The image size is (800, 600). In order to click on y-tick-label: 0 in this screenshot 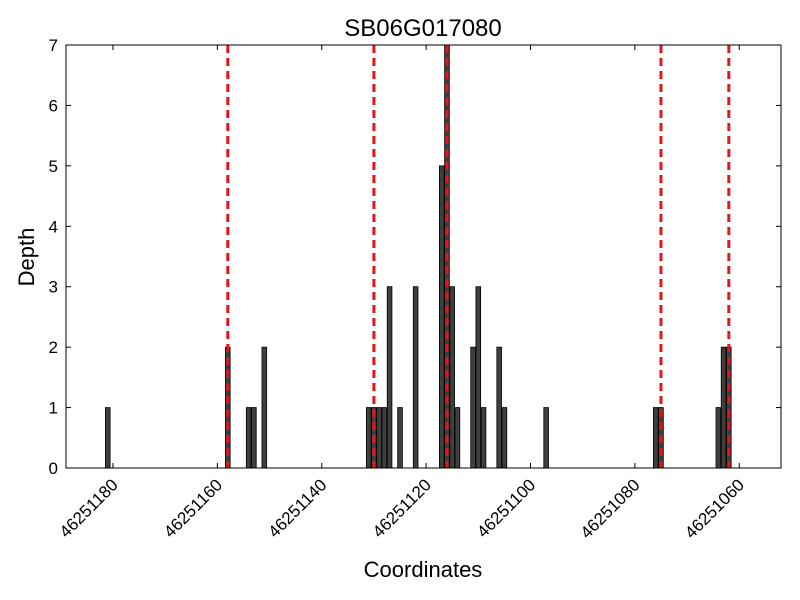, I will do `click(53, 468)`.